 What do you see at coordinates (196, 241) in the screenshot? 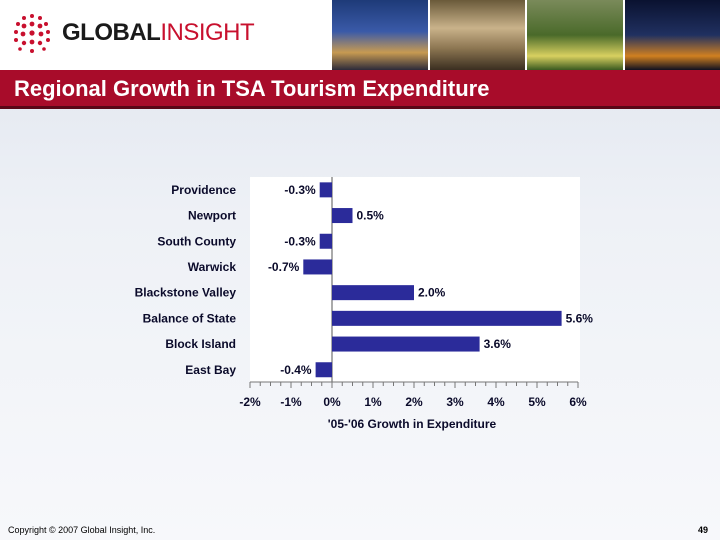
I see `category-label: South County` at bounding box center [196, 241].